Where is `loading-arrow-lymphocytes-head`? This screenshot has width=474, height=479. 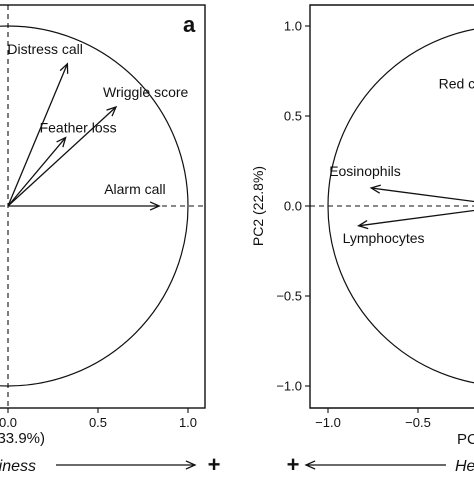
loading-arrow-lymphocytes-head is located at coordinates (363, 225).